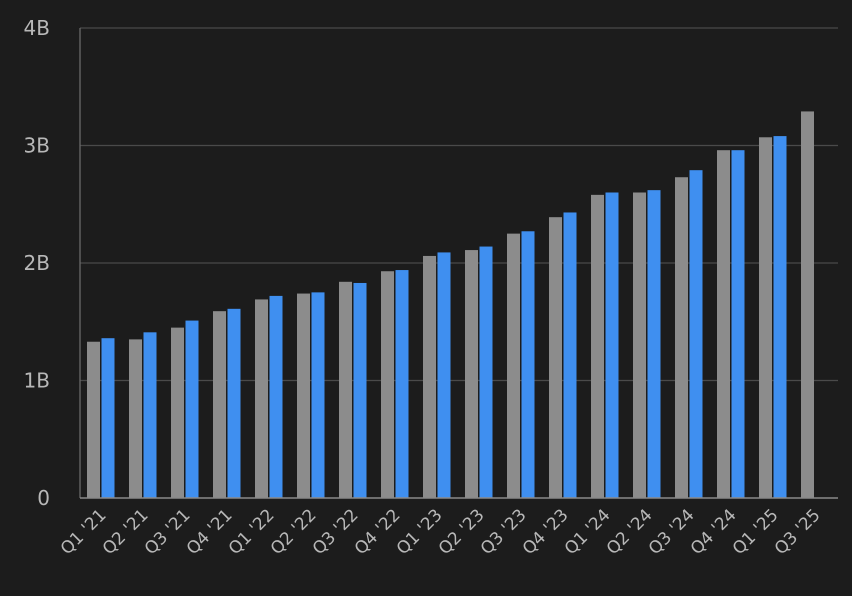 This screenshot has height=596, width=852. Describe the element at coordinates (588, 532) in the screenshot. I see `x-tick-label: Q1 '24` at that location.